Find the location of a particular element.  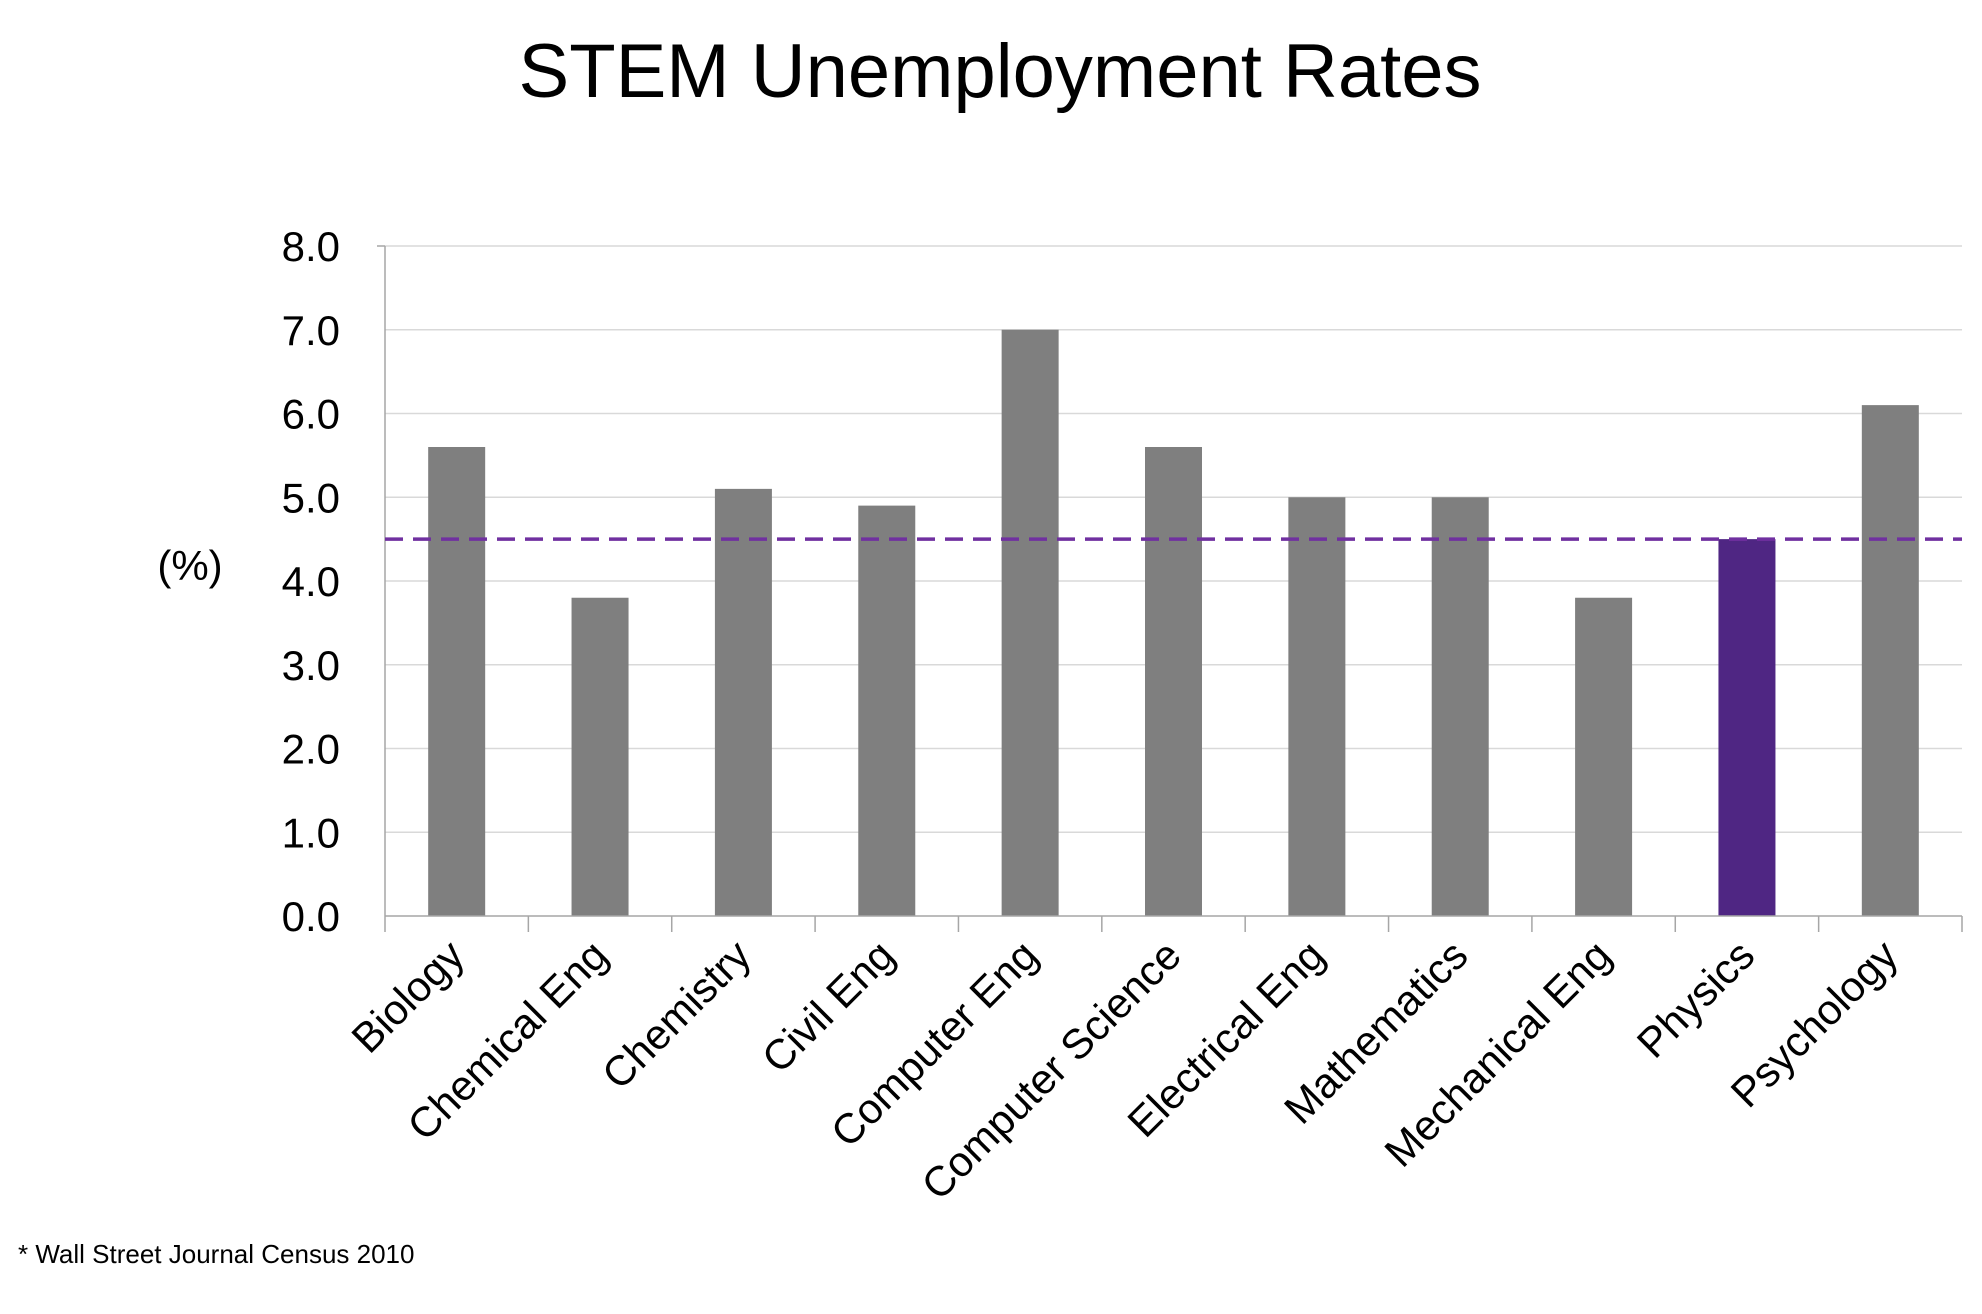

y-tick-label: 7.0 is located at coordinates (311, 330).